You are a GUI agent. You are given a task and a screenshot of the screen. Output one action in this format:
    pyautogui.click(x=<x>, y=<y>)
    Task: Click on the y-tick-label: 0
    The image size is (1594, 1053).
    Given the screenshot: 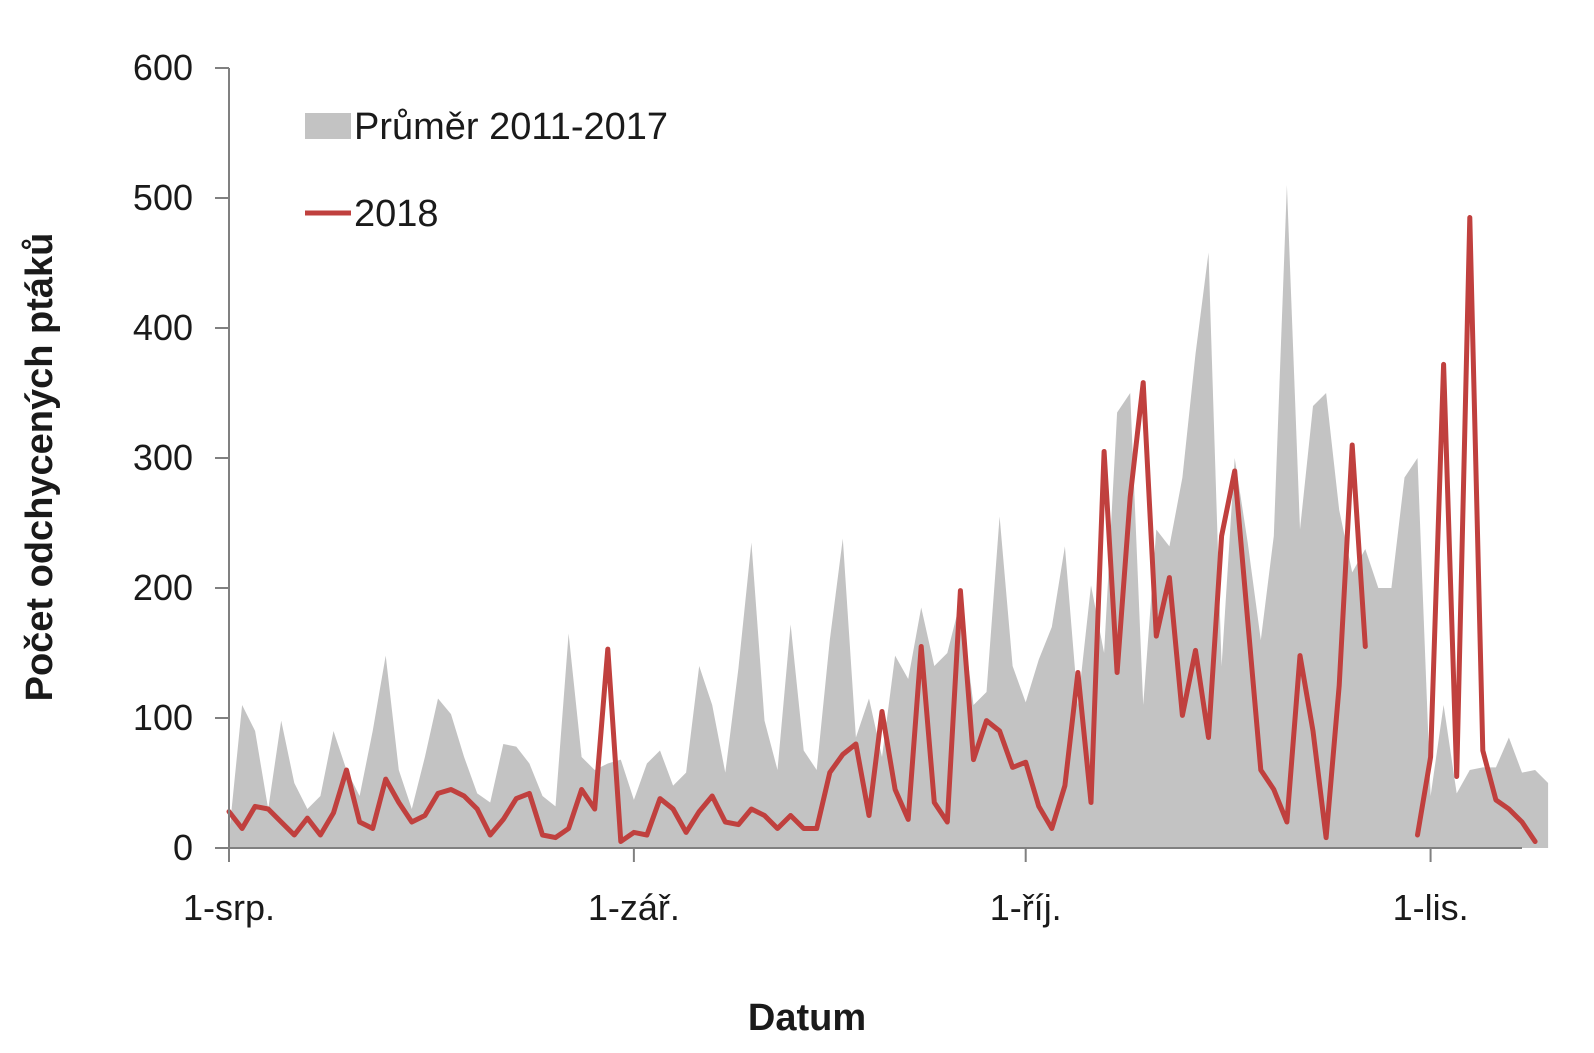 What is the action you would take?
    pyautogui.click(x=183, y=847)
    